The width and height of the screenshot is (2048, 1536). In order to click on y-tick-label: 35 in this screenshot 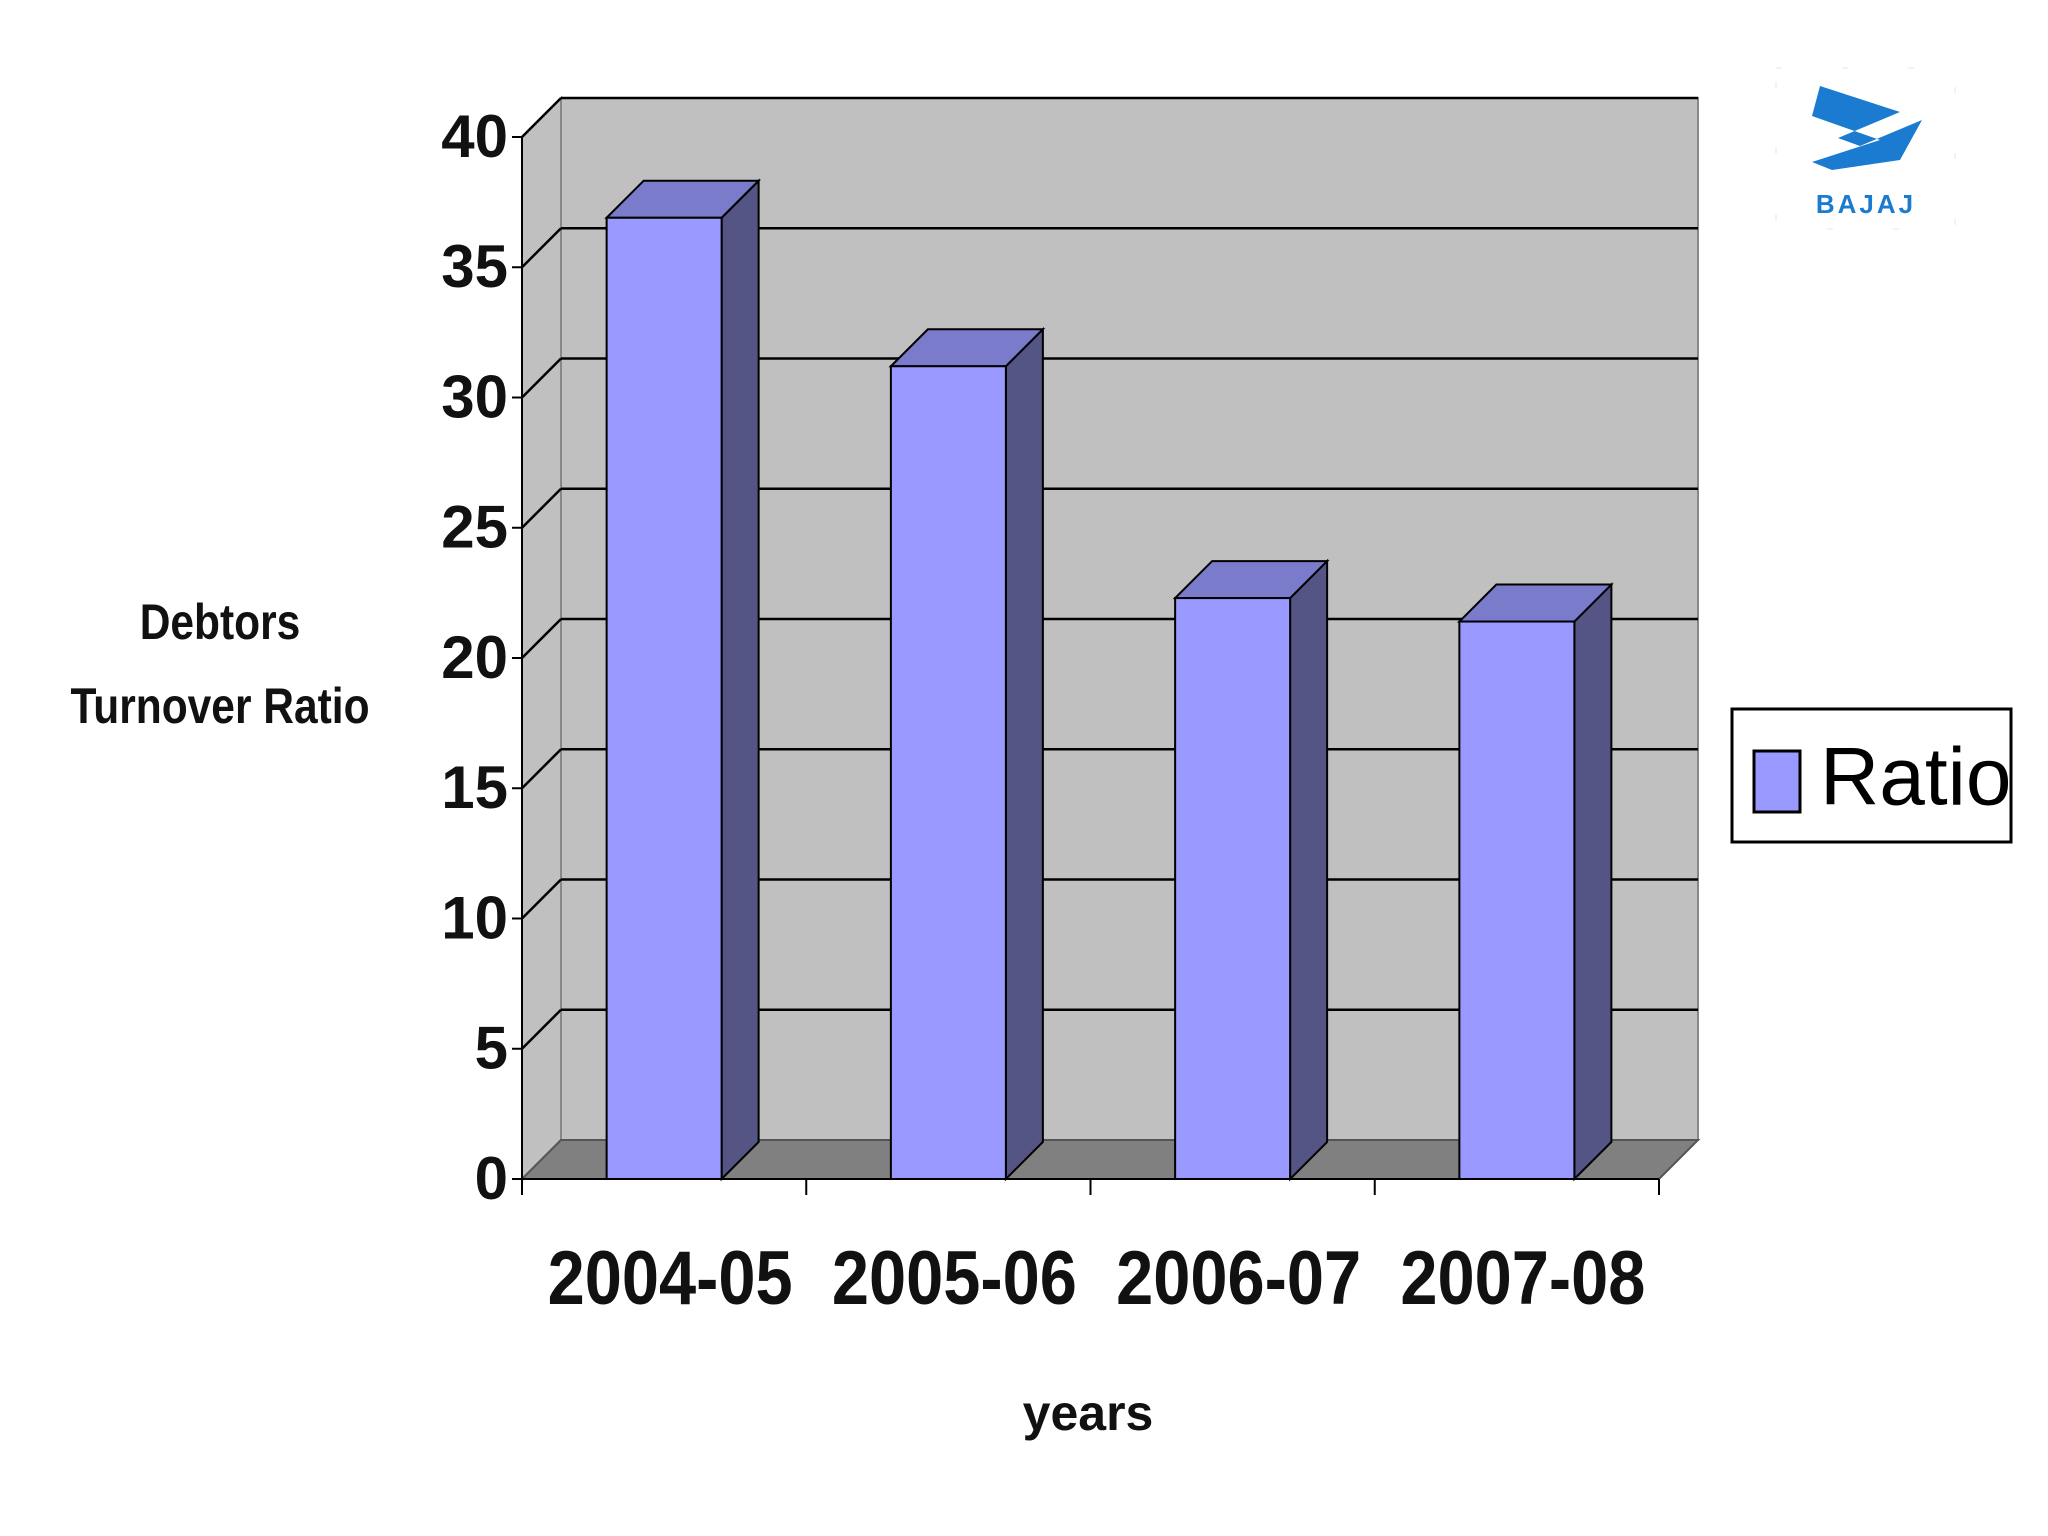, I will do `click(474, 266)`.